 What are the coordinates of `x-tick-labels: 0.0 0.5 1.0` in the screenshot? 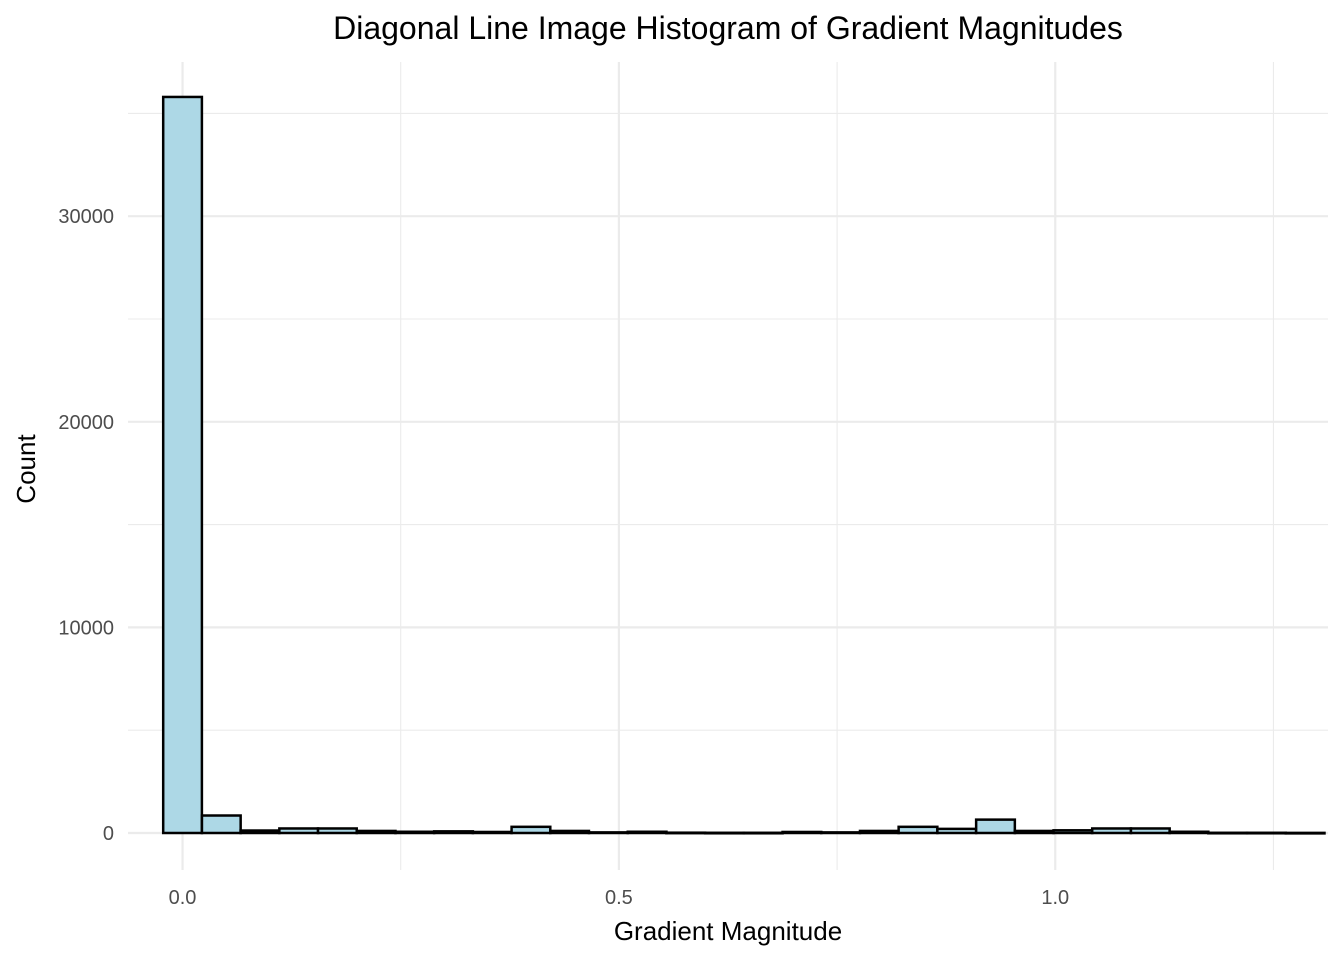 It's located at (619, 898).